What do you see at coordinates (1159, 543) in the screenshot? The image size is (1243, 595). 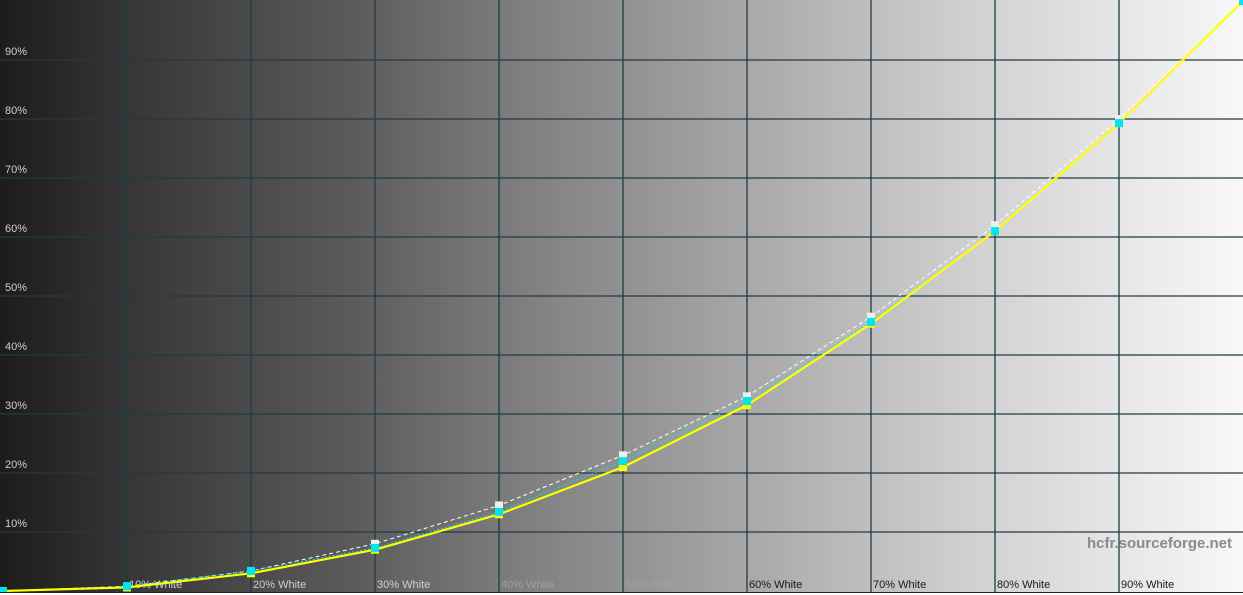 I see `watermark: hcfr.sourceforge.net` at bounding box center [1159, 543].